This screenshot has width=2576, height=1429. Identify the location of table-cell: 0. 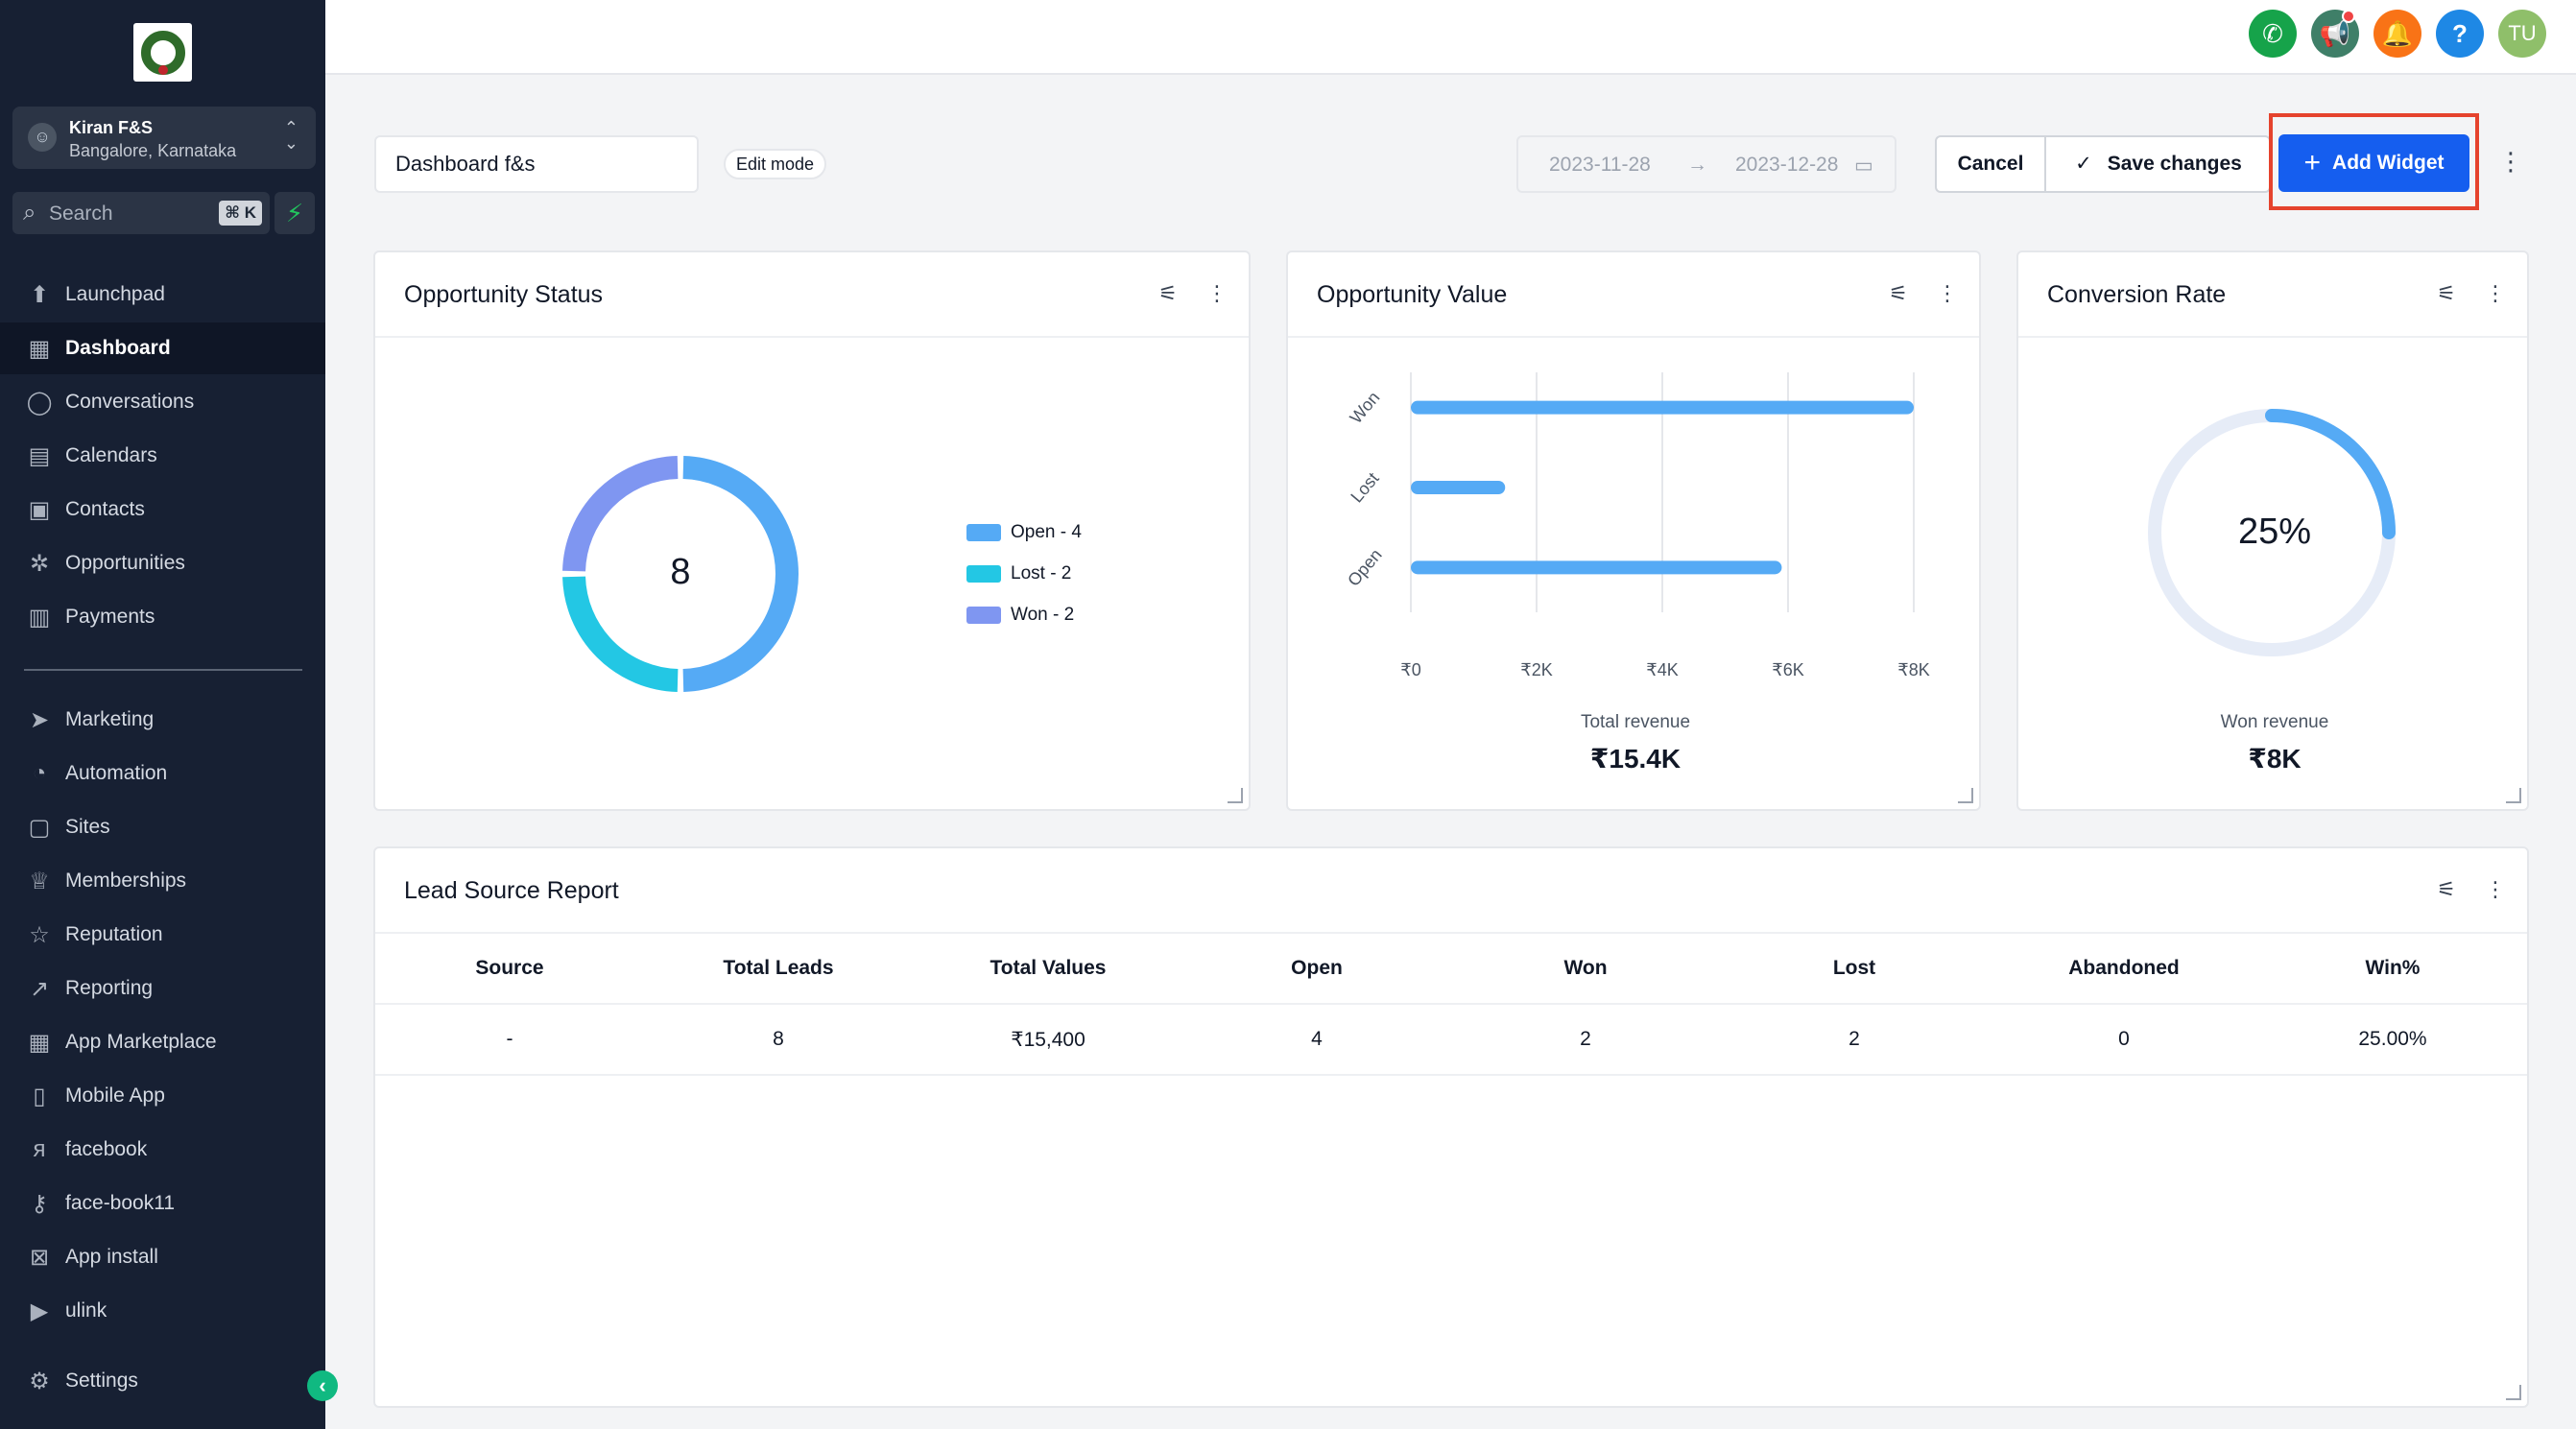
(2124, 1039).